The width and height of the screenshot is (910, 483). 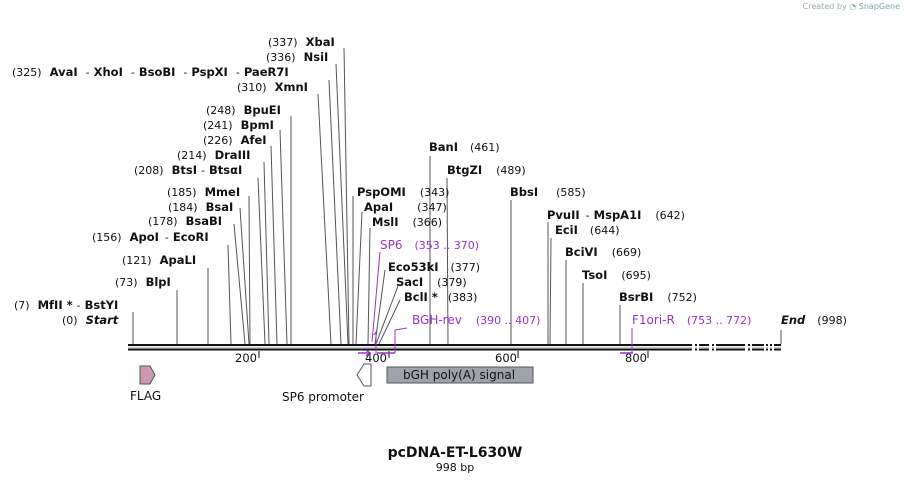 What do you see at coordinates (506, 358) in the screenshot?
I see `axis-tick-600: 600` at bounding box center [506, 358].